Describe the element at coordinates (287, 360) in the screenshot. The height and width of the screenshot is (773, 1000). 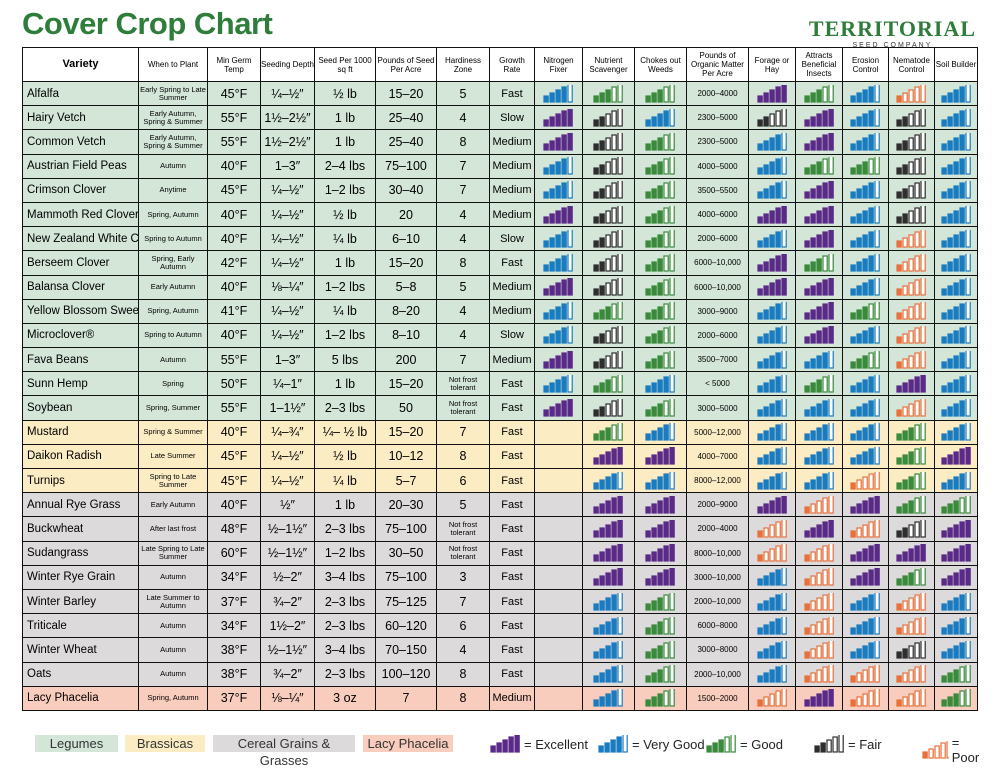
I see `depth-cell: 1–3″` at that location.